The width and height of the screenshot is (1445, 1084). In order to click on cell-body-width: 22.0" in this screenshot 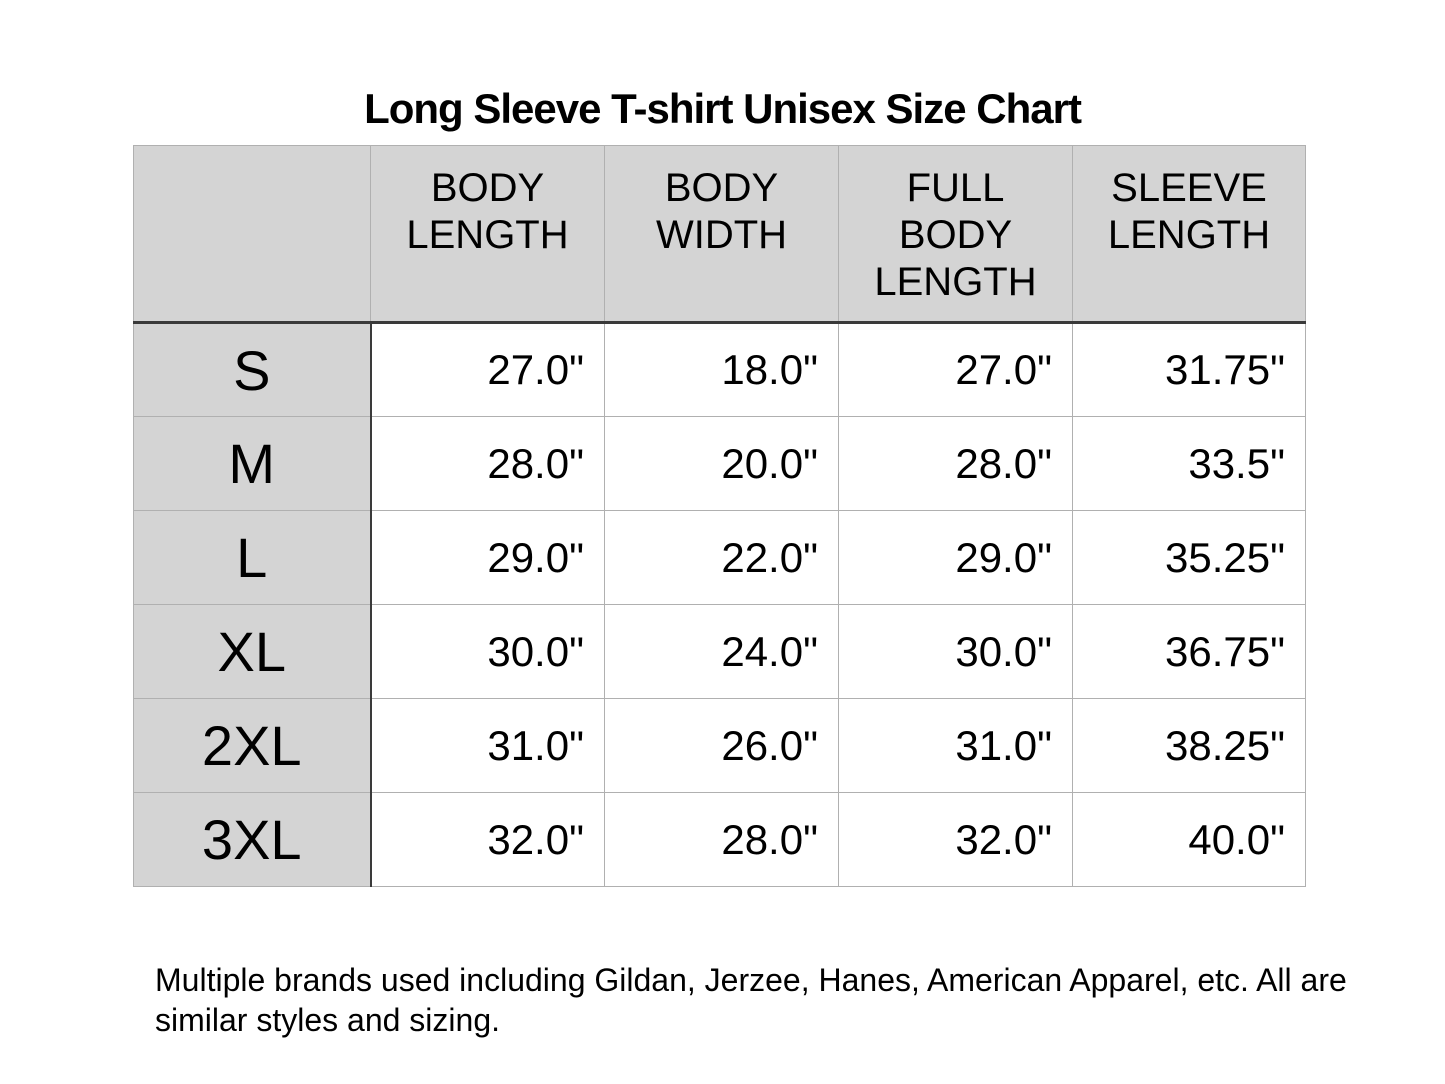, I will do `click(721, 557)`.